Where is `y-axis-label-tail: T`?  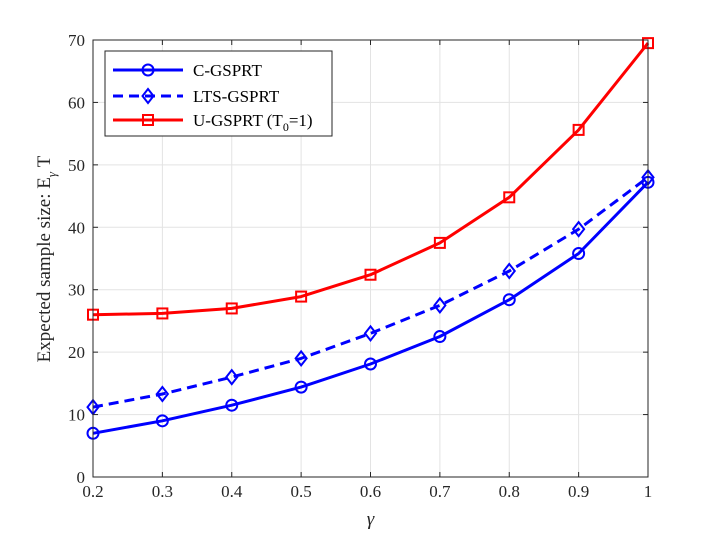 y-axis-label-tail: T is located at coordinates (44, 163).